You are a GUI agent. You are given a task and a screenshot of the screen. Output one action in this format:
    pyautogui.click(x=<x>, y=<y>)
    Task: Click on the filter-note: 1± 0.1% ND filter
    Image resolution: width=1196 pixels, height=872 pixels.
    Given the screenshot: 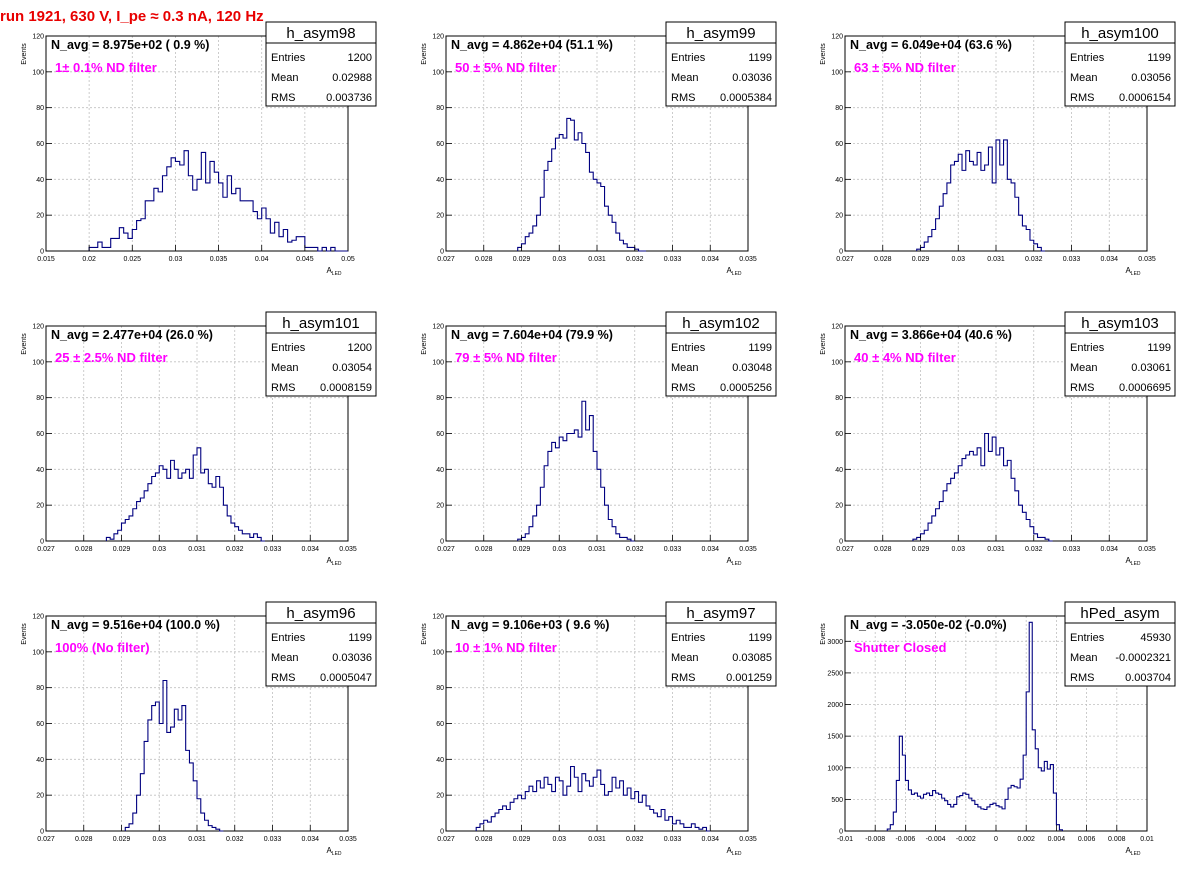 What is the action you would take?
    pyautogui.click(x=106, y=67)
    